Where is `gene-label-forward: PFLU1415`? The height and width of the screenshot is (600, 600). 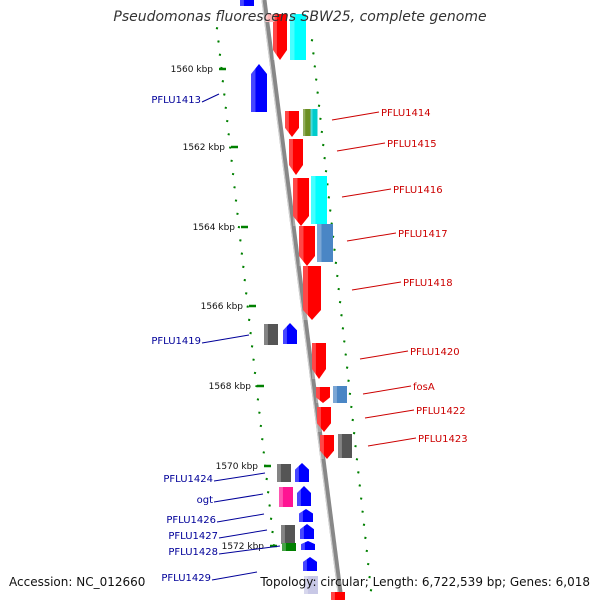 gene-label-forward: PFLU1415 is located at coordinates (412, 144).